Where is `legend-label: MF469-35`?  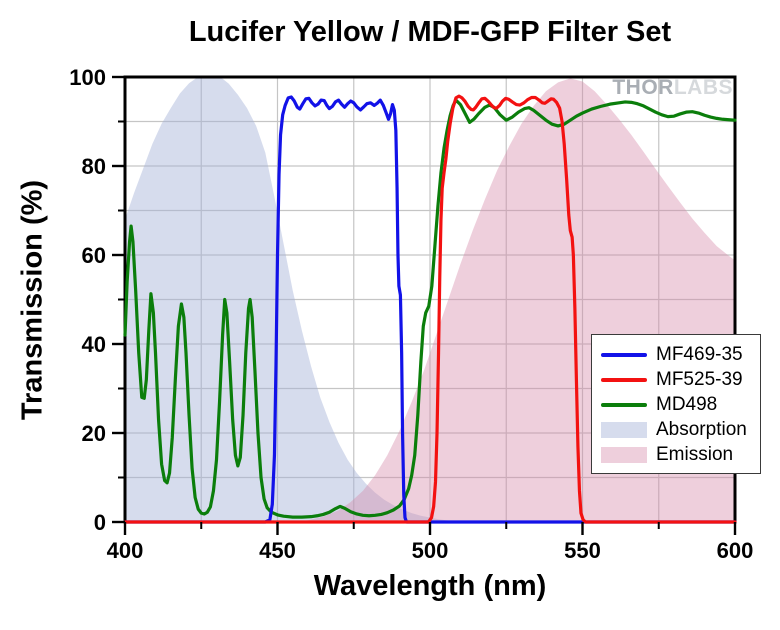
legend-label: MF469-35 is located at coordinates (699, 354).